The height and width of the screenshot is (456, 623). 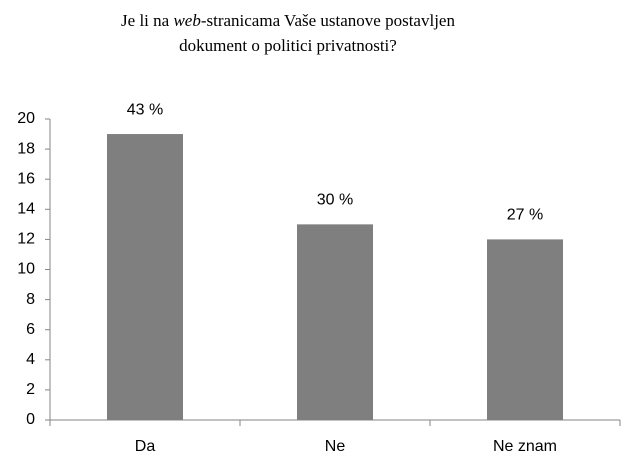 I want to click on y-tick-label: 0, so click(x=30, y=419).